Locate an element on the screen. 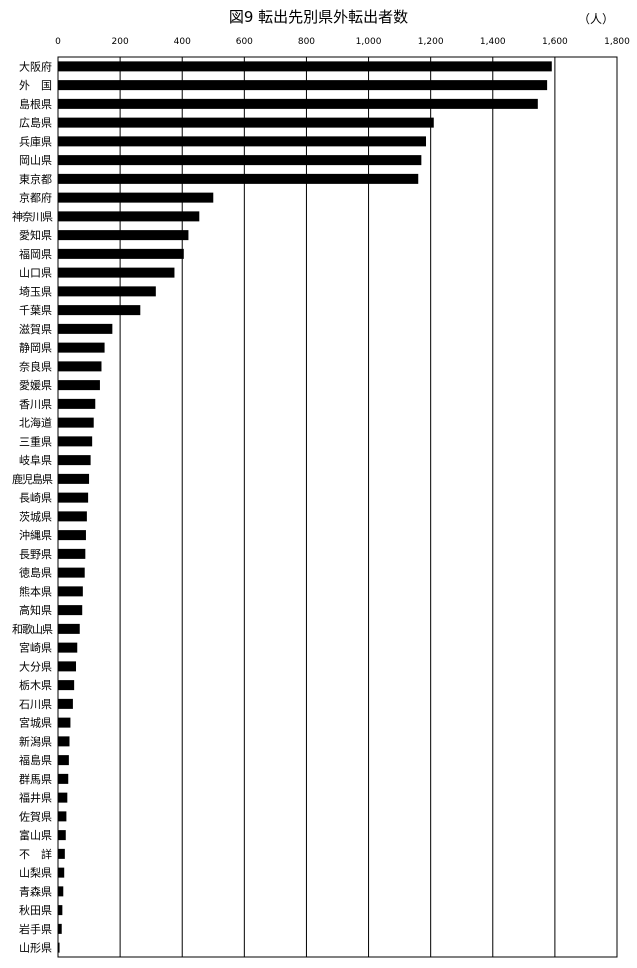  category-label: 秋田県 is located at coordinates (35, 910).